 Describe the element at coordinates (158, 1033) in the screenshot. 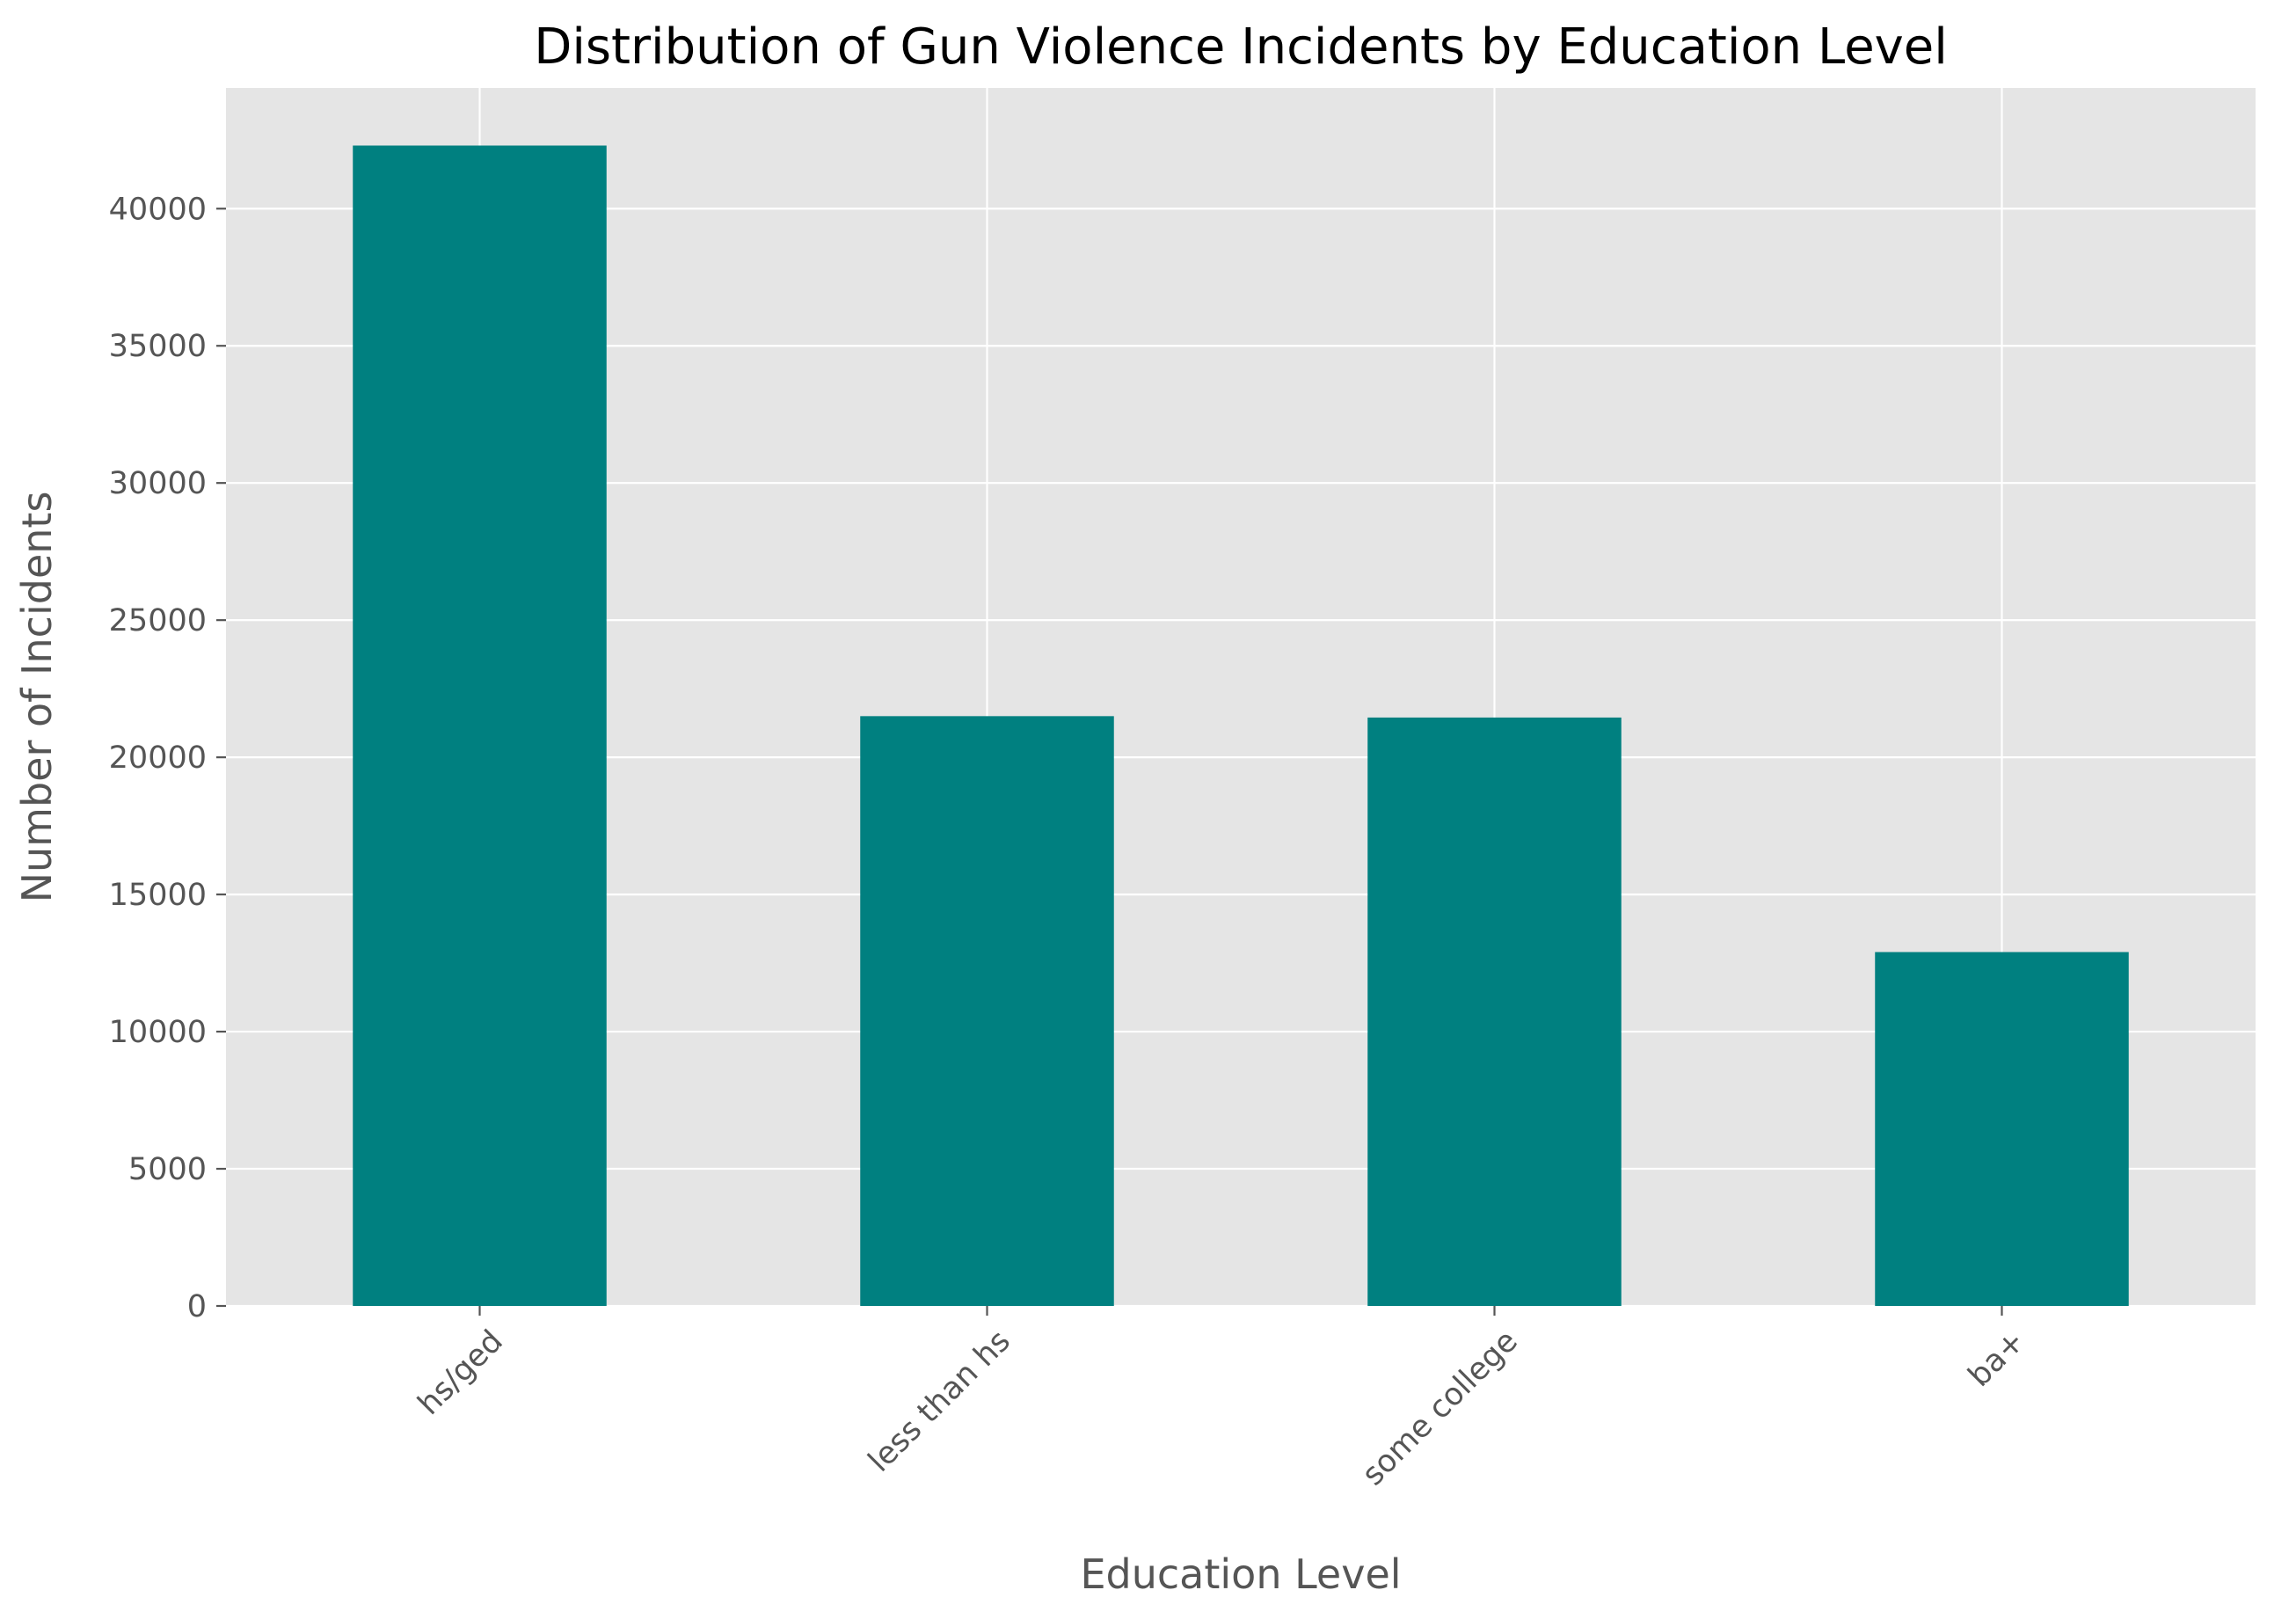

I see `y-tick-label: 10000` at that location.